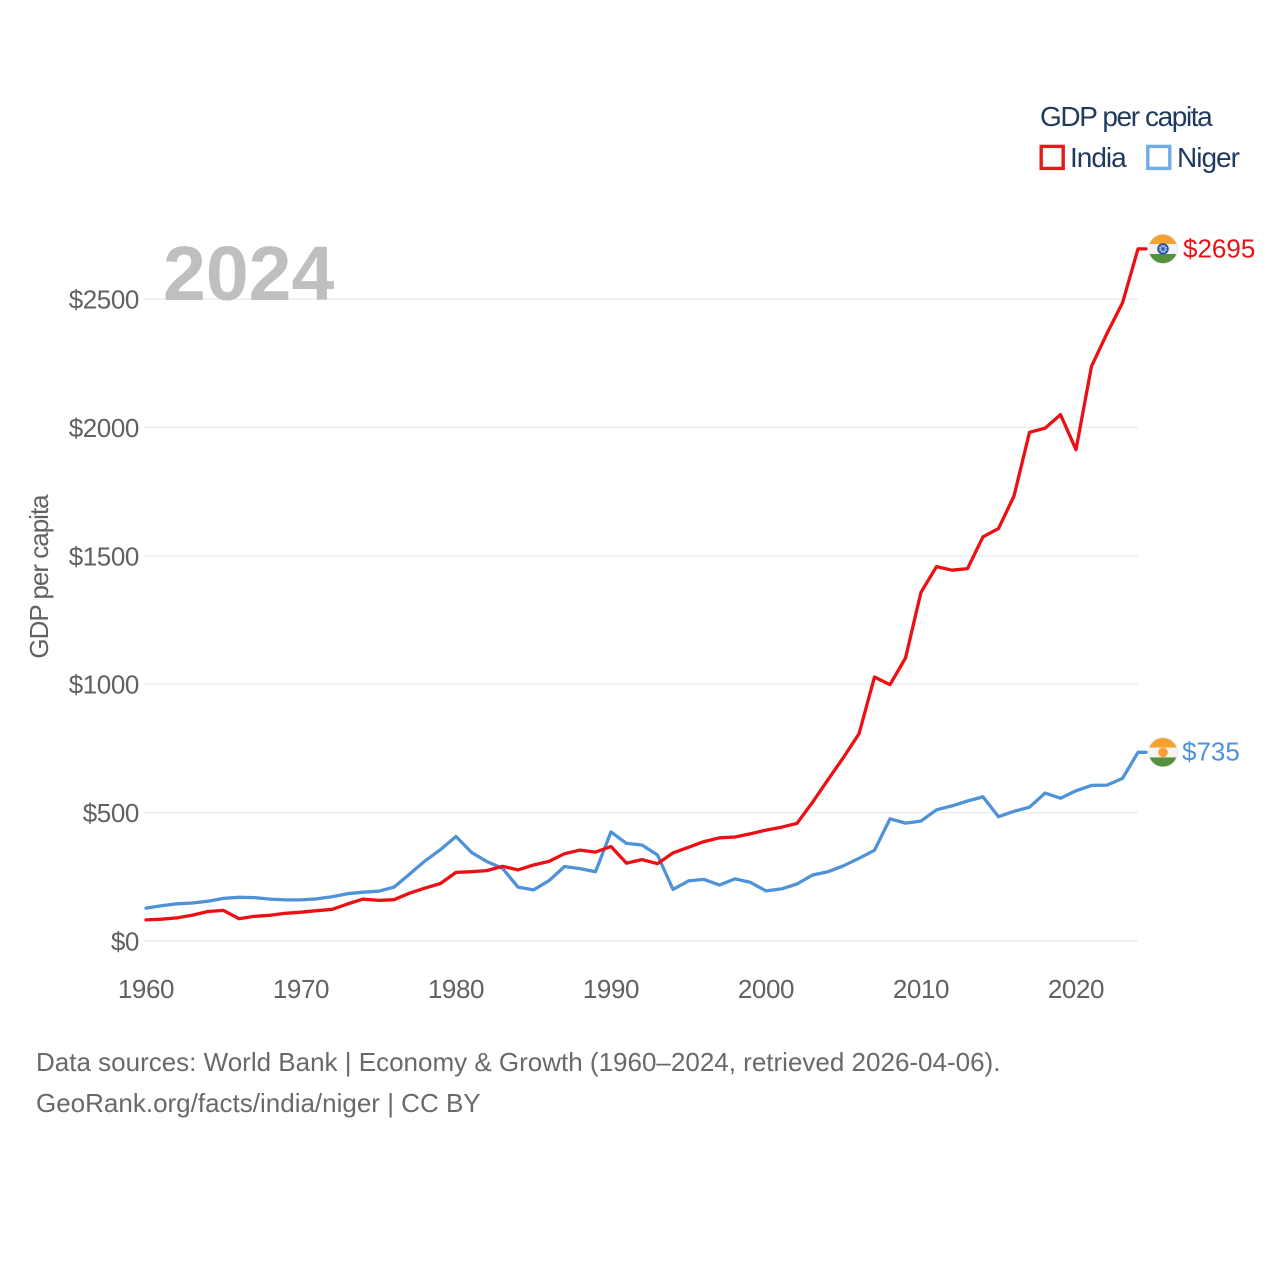 The width and height of the screenshot is (1280, 1285). Describe the element at coordinates (456, 989) in the screenshot. I see `svg-text: 1980` at that location.